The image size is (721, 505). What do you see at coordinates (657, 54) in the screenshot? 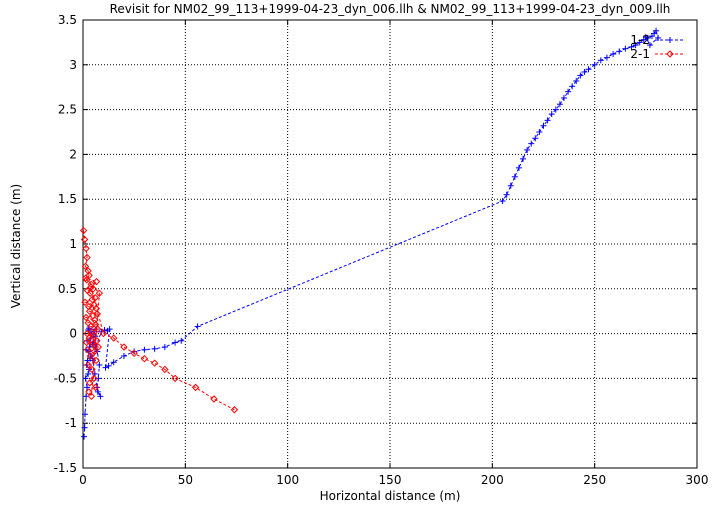
I see `legend-entry: 2-1` at bounding box center [657, 54].